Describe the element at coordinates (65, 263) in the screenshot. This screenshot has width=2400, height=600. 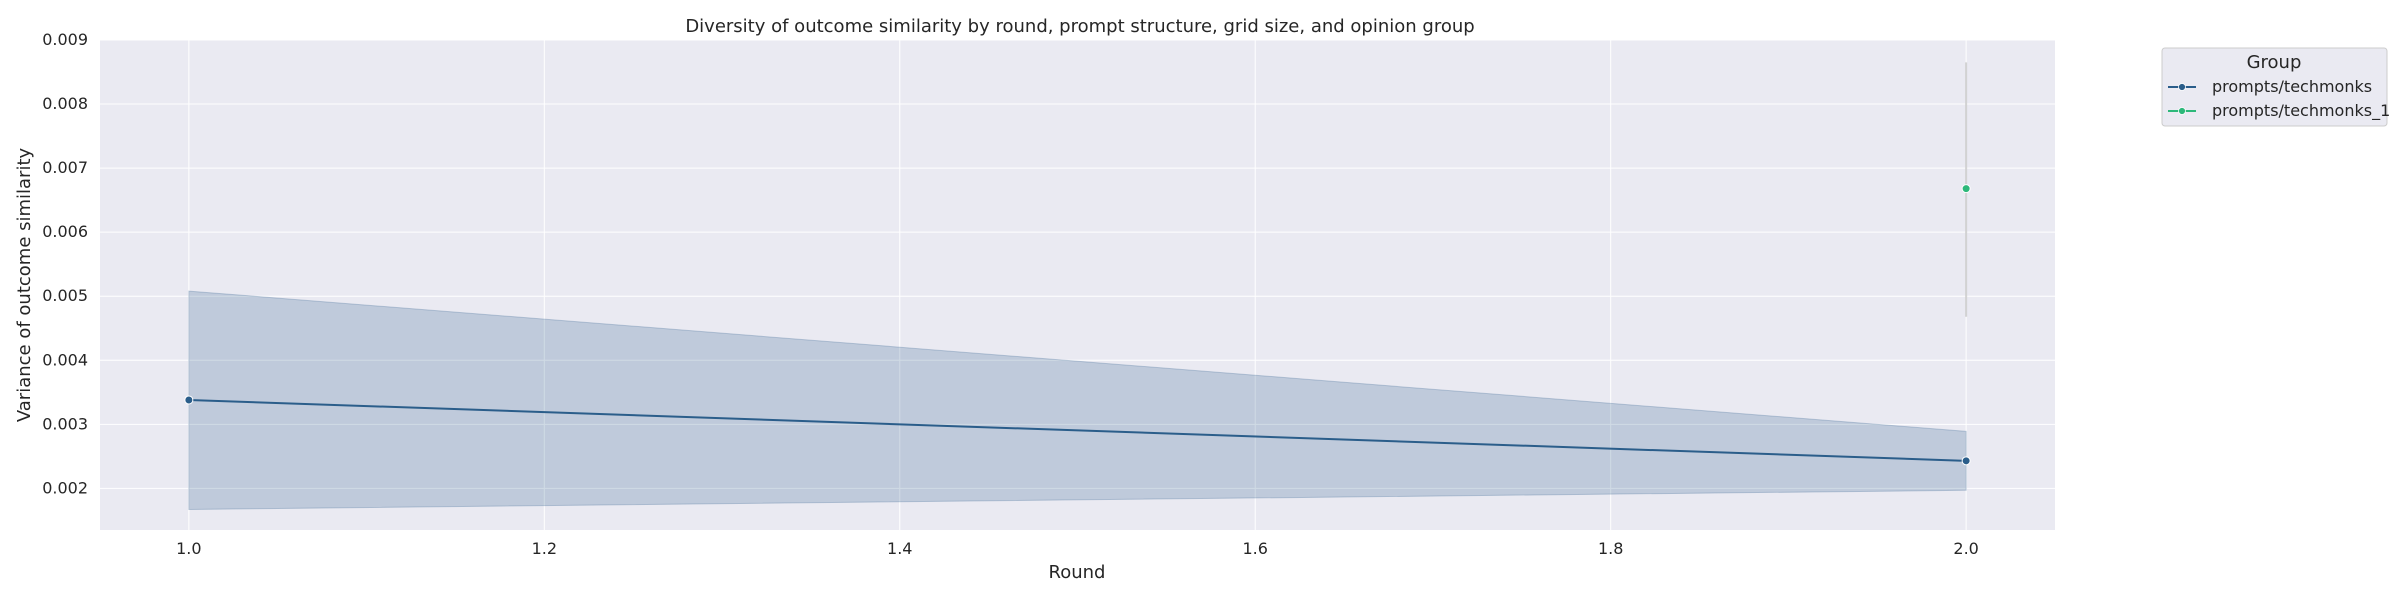
I see `y-axis-ticks: 0.002 0.003 0.004 0.005 0.006 0.007 0.008 0.009` at that location.